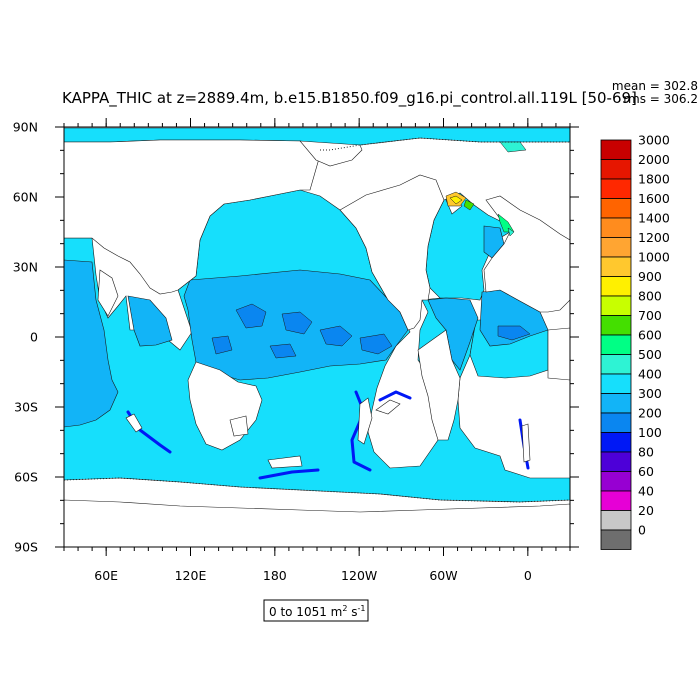 The height and width of the screenshot is (700, 700). What do you see at coordinates (26, 547) in the screenshot?
I see `y-tick-label: 90S` at bounding box center [26, 547].